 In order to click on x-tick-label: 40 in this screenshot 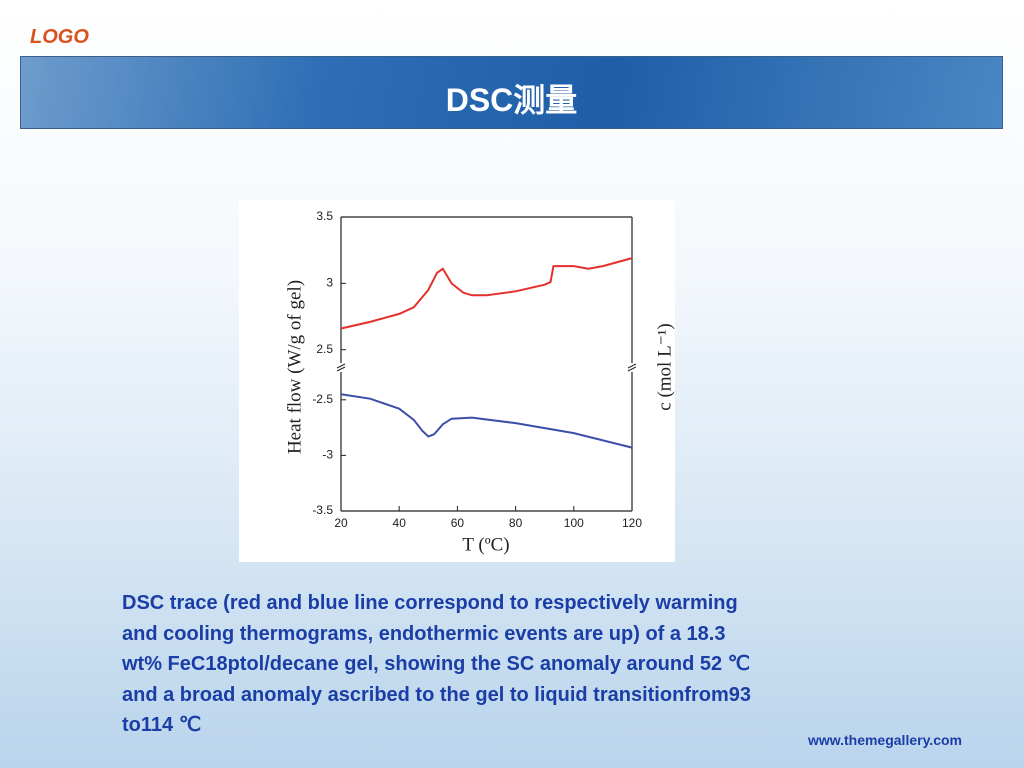, I will do `click(400, 523)`.